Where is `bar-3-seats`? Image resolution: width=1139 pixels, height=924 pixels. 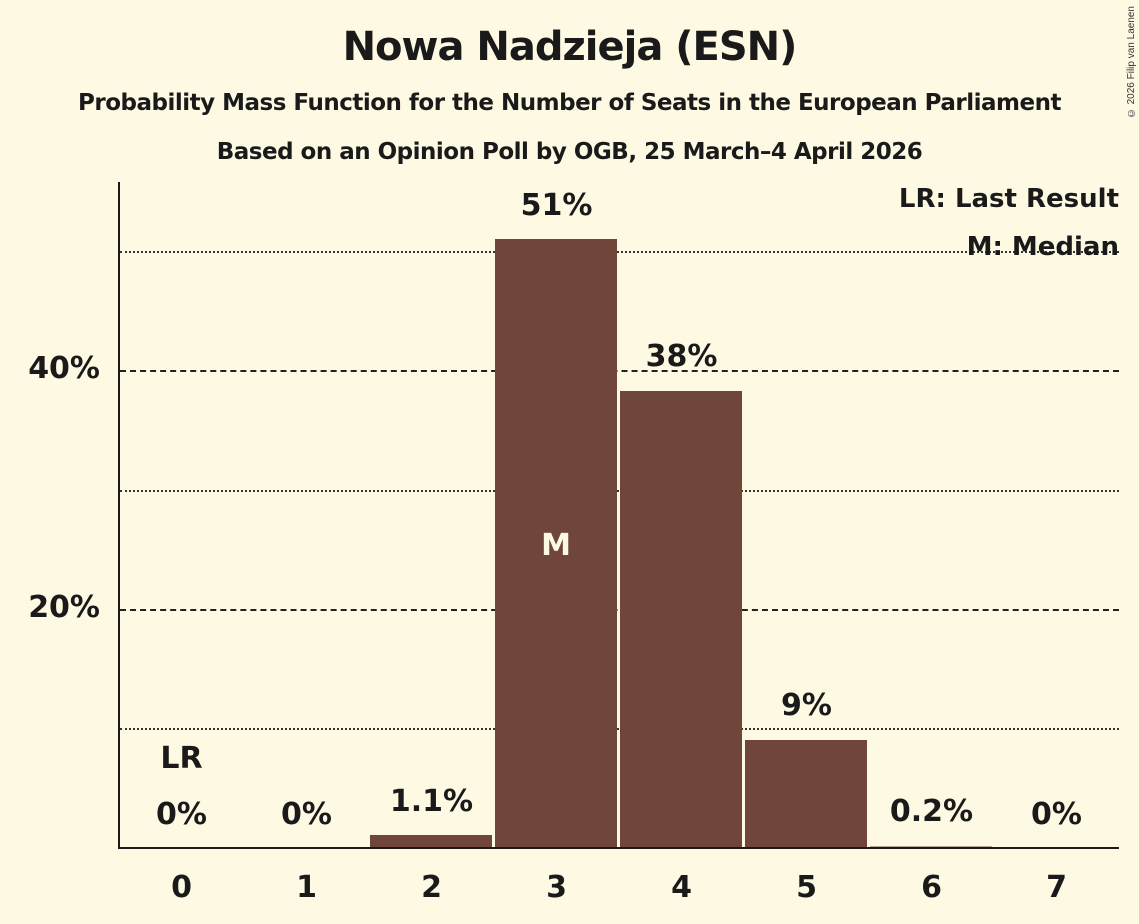 bar-3-seats is located at coordinates (556, 543).